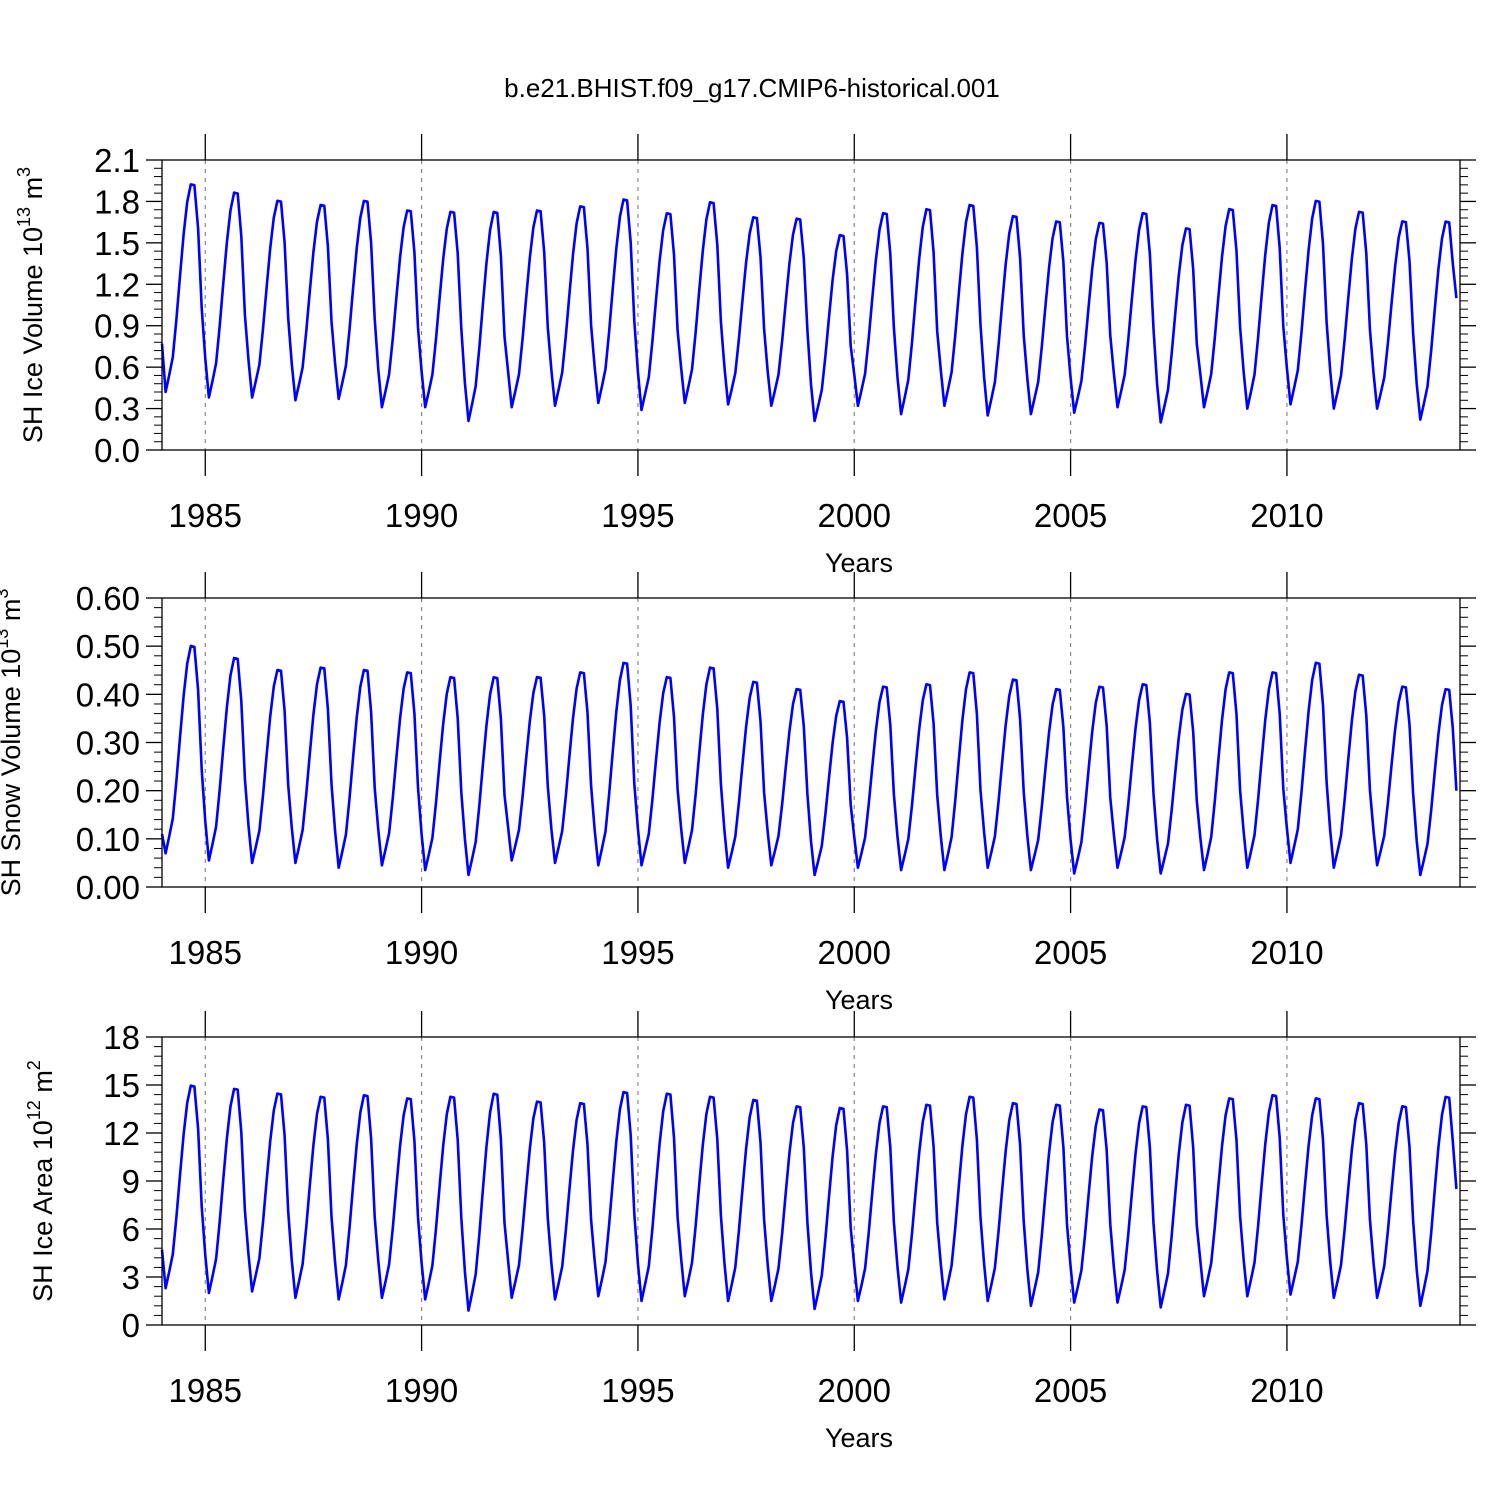  Describe the element at coordinates (117, 409) in the screenshot. I see `y-tick-label: 0.3` at that location.